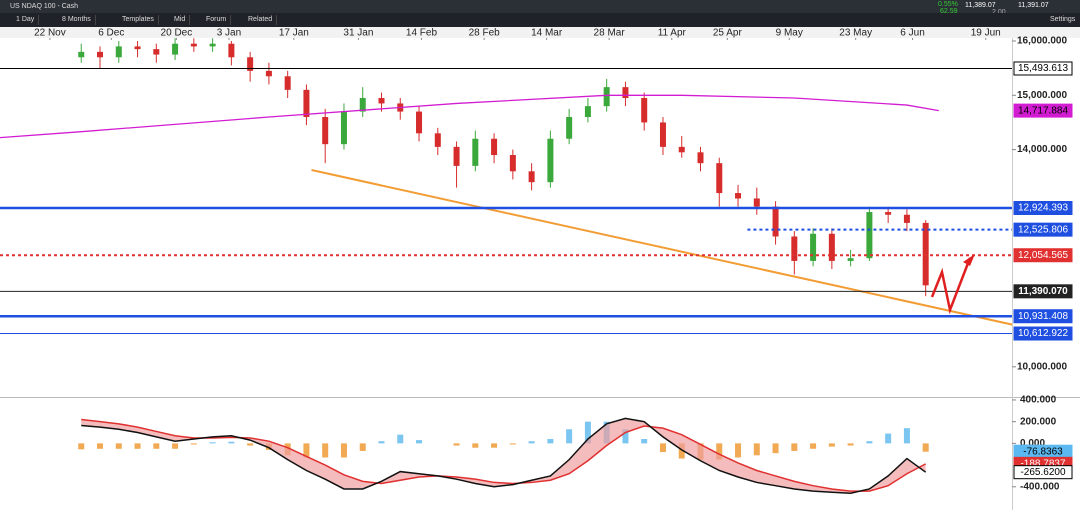 This screenshot has width=1080, height=510. I want to click on instrument: US NDAQ 100 - Cash, so click(44, 6).